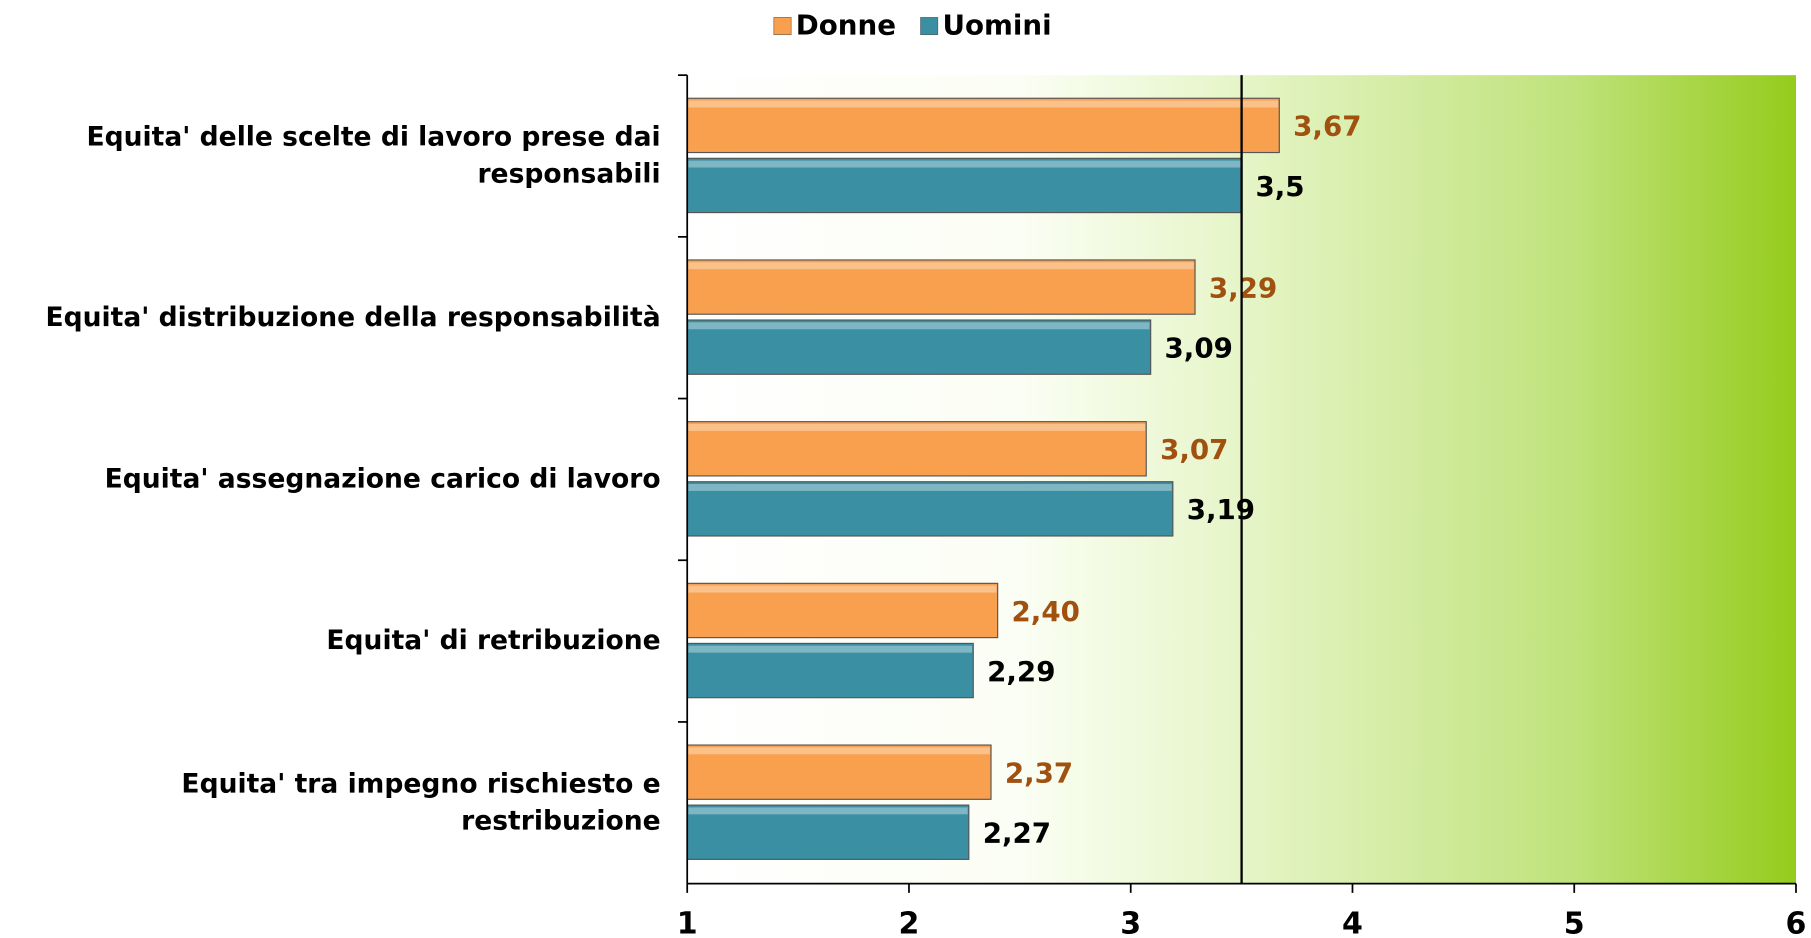  Describe the element at coordinates (1194, 449) in the screenshot. I see `value-label: 3,07` at that location.